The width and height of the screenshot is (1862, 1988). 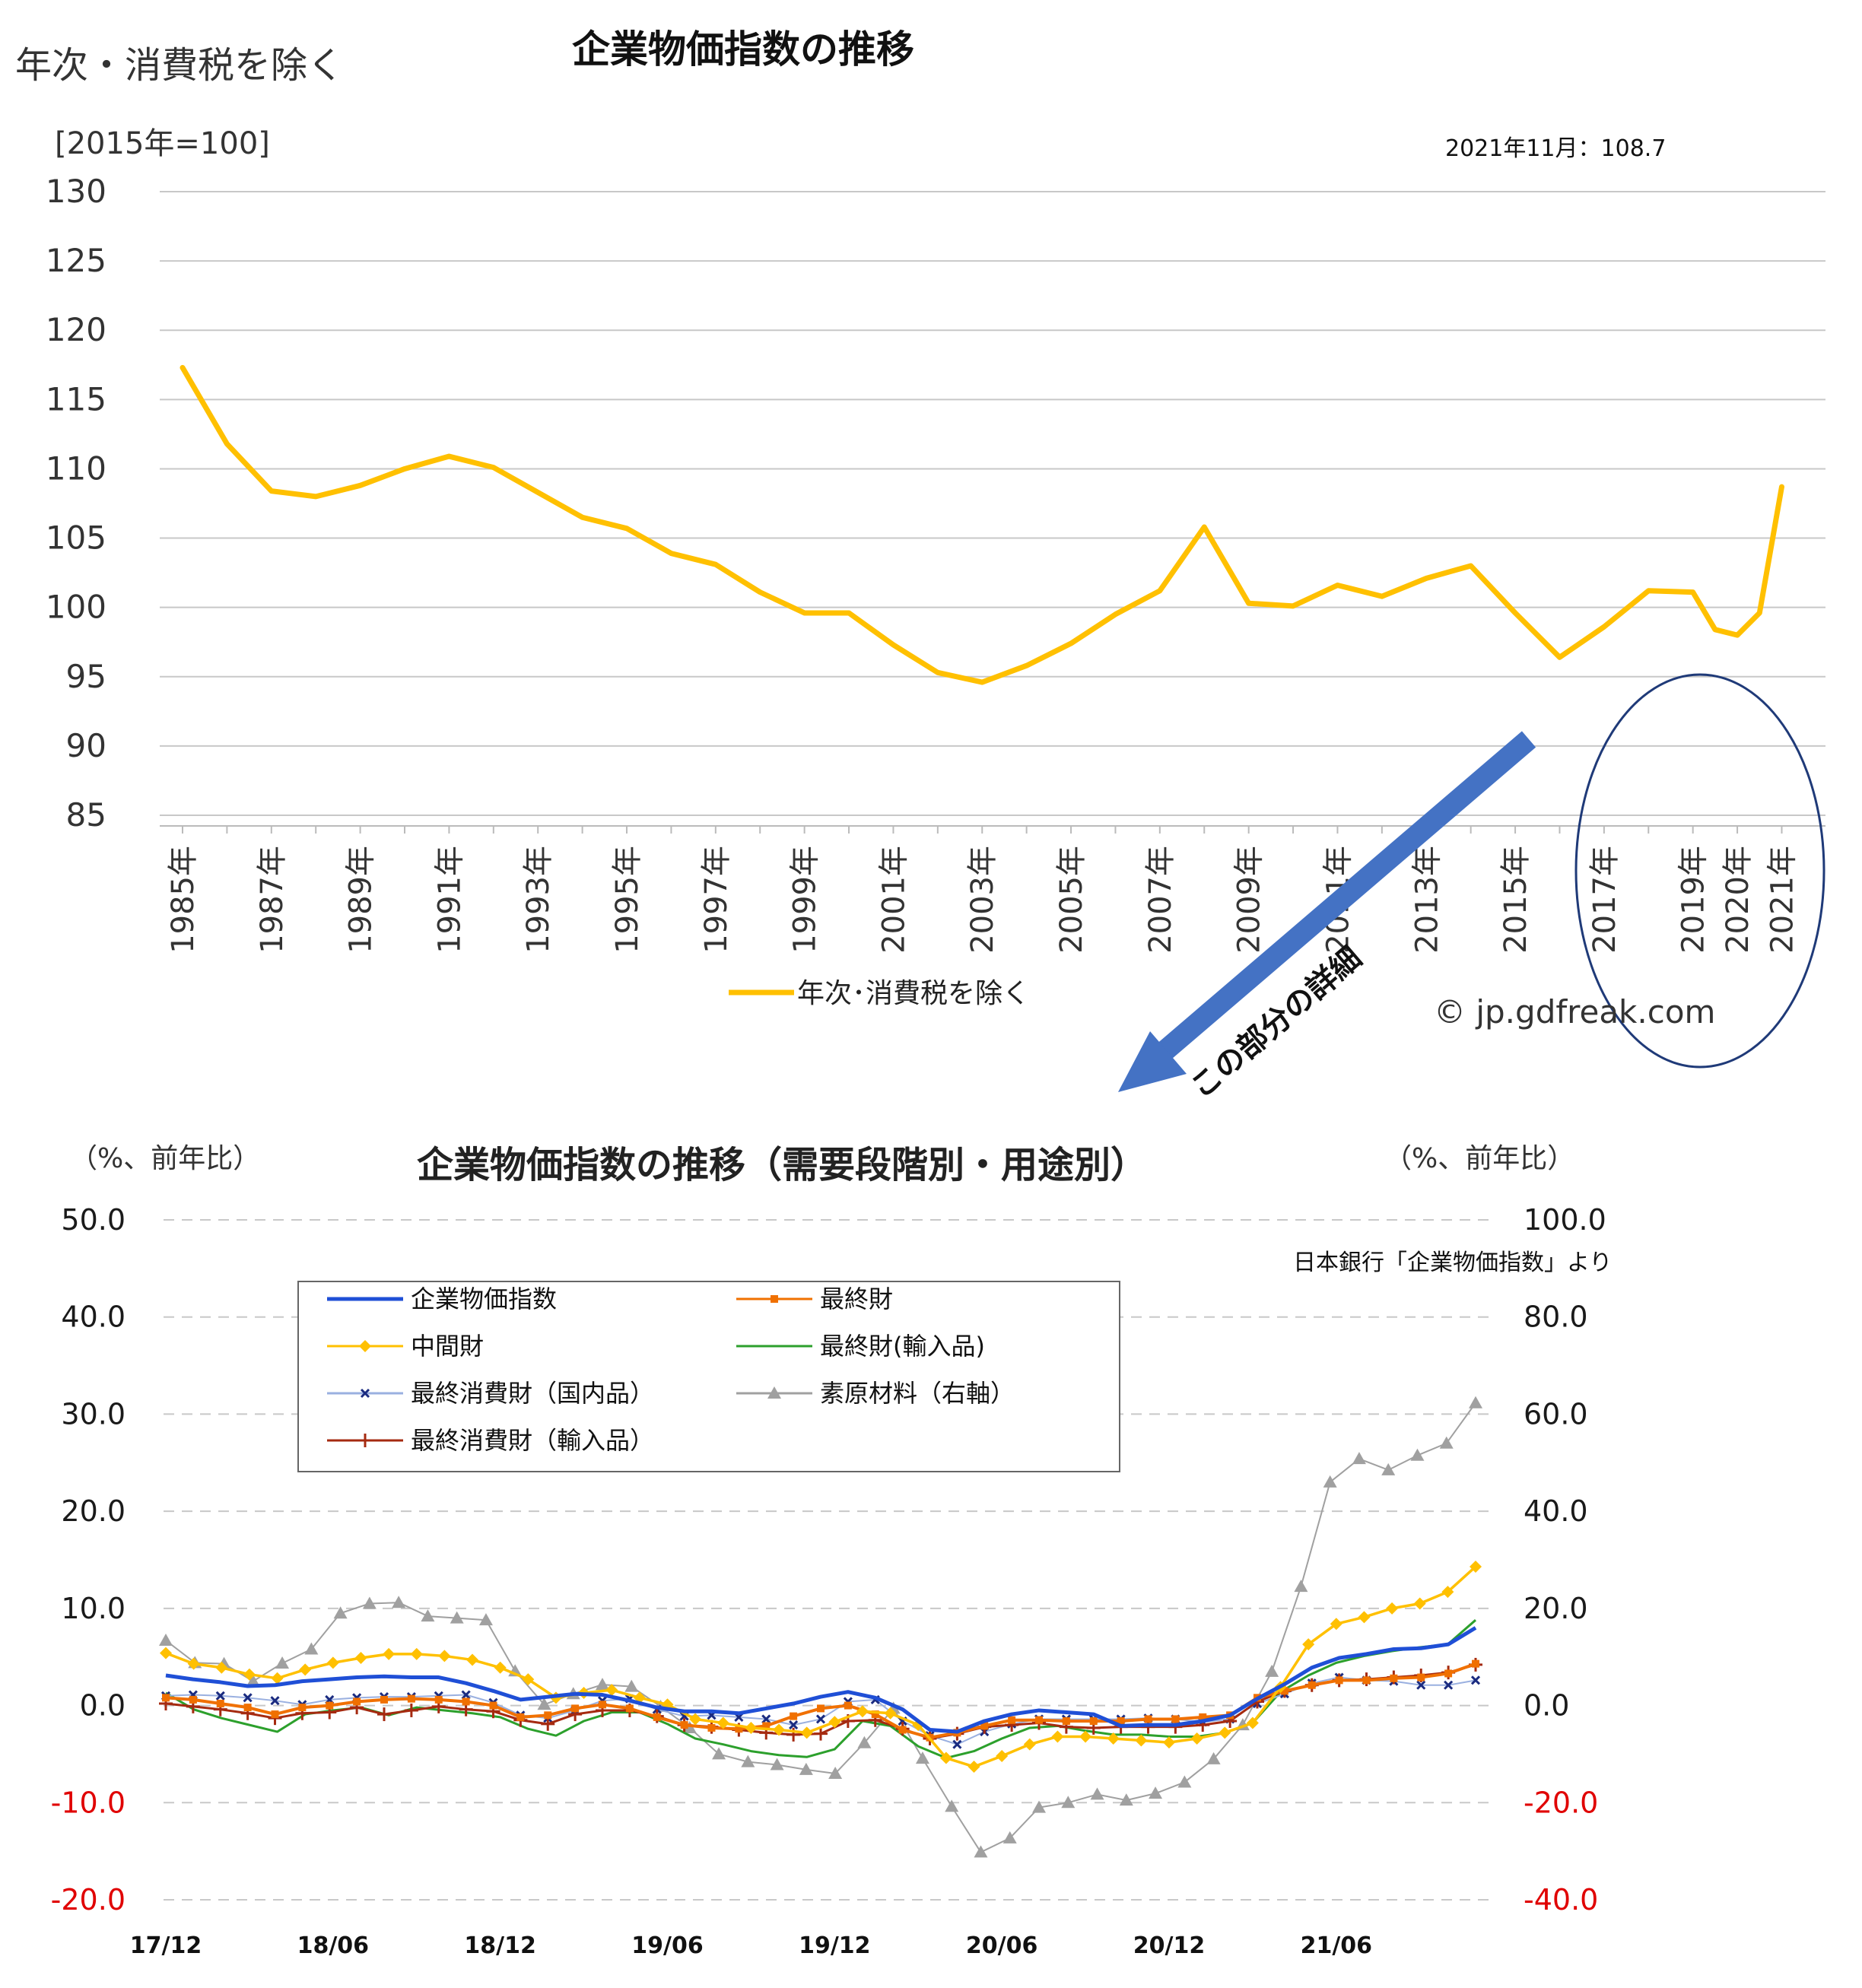 What do you see at coordinates (917, 1393) in the screenshot?
I see `legend-label: 素原材料（右軸）` at bounding box center [917, 1393].